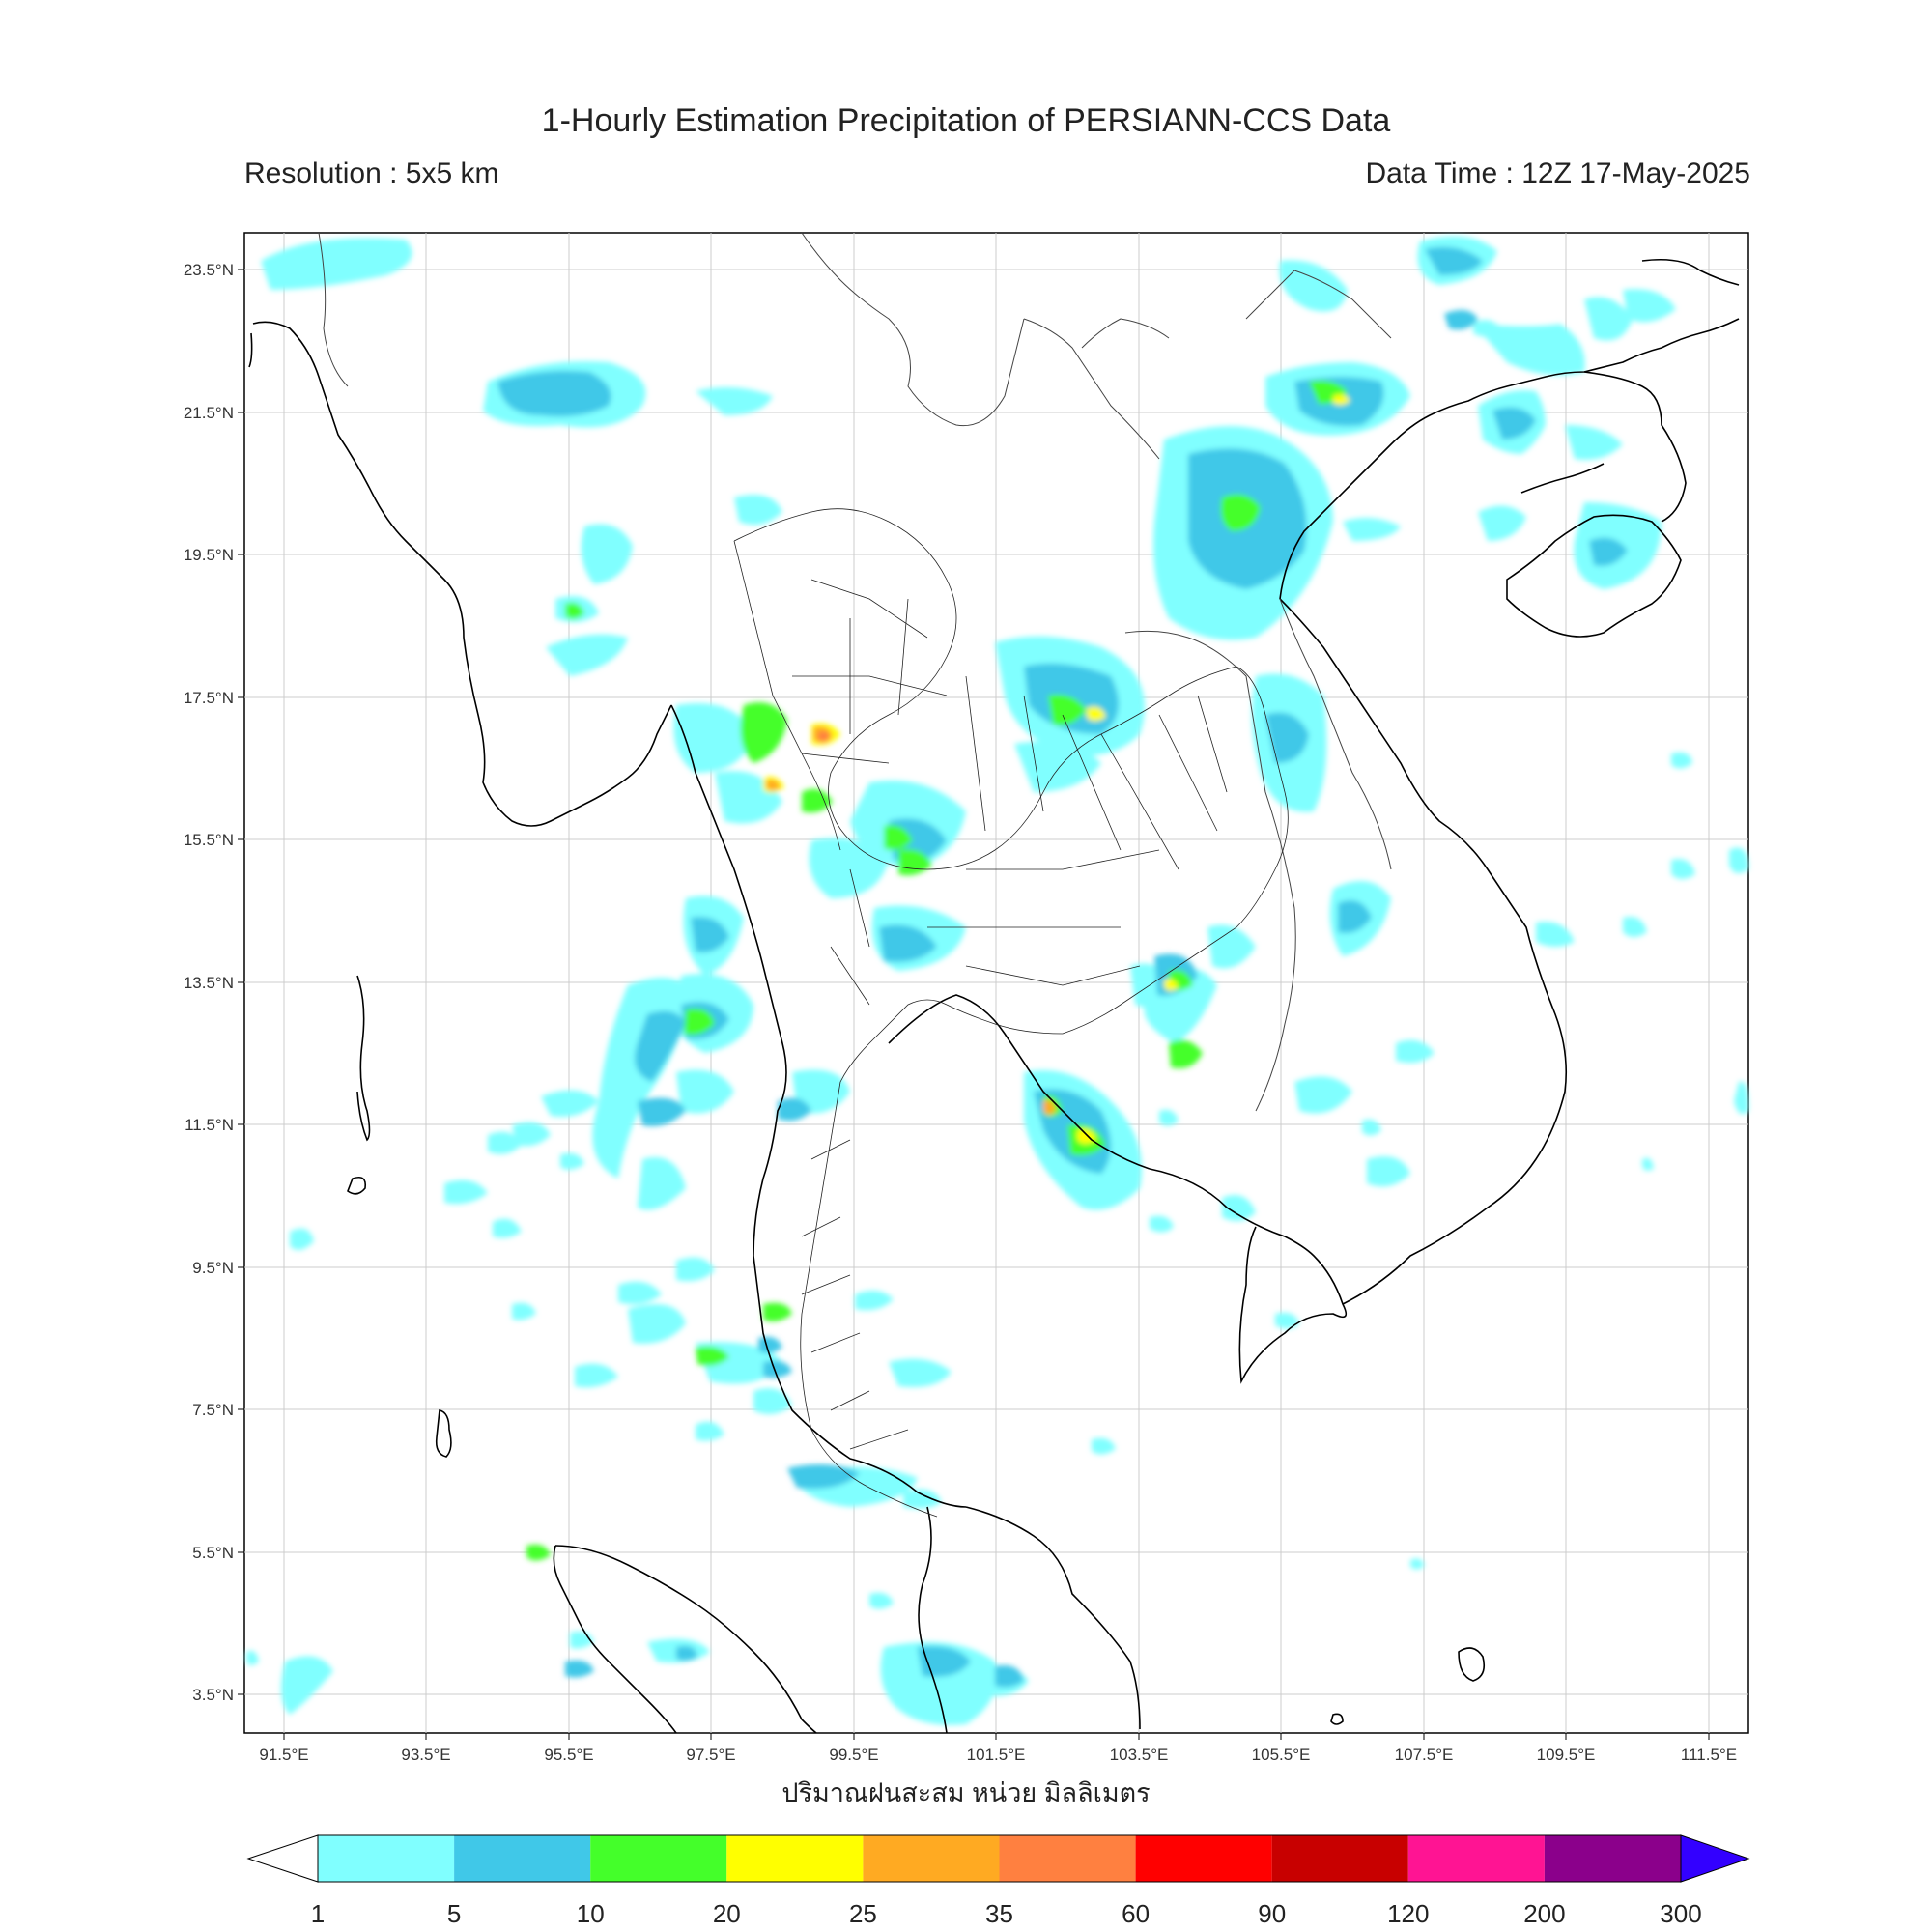  What do you see at coordinates (1715, 1858) in the screenshot?
I see `colorbar-over-arrow` at bounding box center [1715, 1858].